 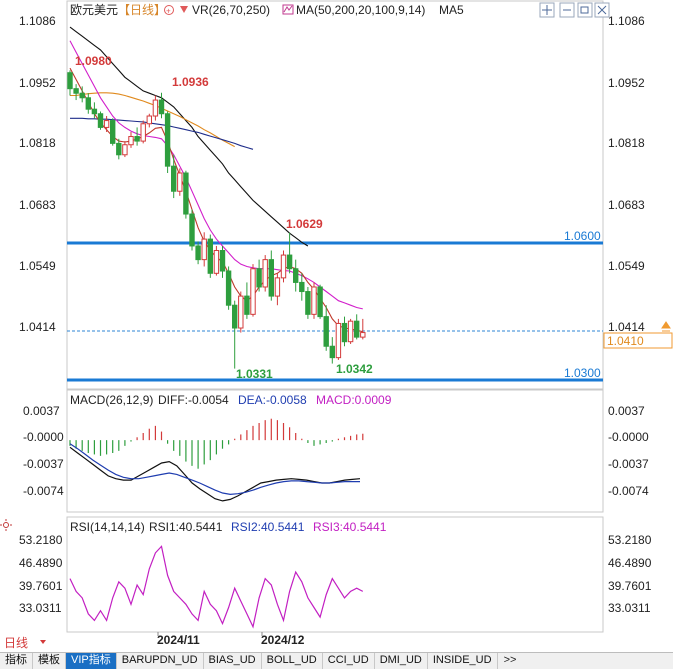 What do you see at coordinates (463, 661) in the screenshot?
I see `tab-inside: INSIDE_UD` at bounding box center [463, 661].